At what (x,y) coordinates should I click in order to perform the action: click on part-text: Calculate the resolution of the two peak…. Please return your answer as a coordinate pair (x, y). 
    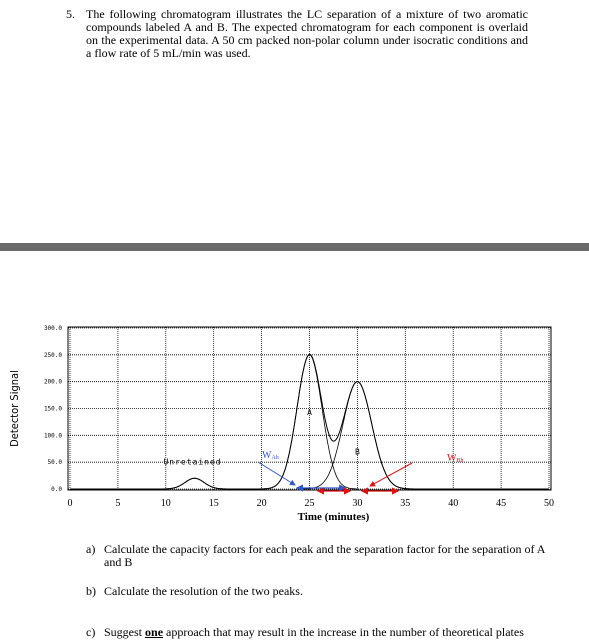
    Looking at the image, I should click on (331, 591).